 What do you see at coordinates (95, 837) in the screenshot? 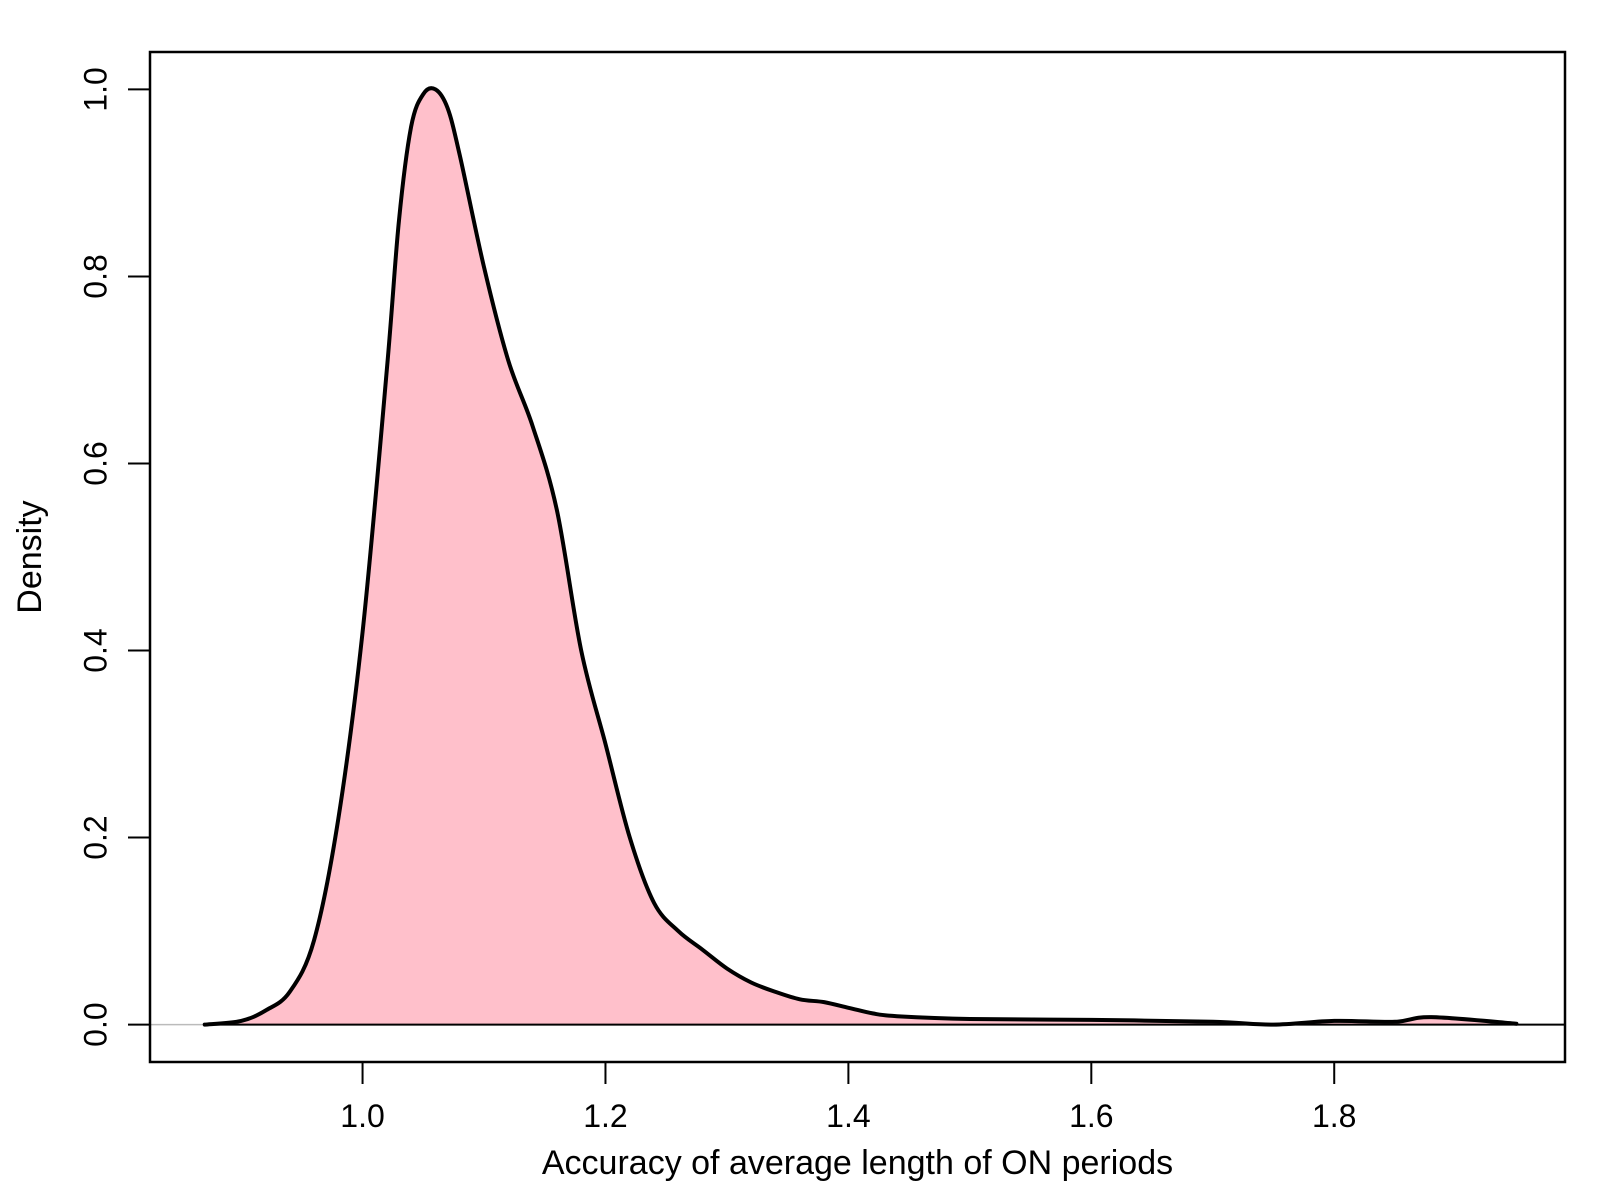
I see `y-tick-label: 0.2` at bounding box center [95, 837].